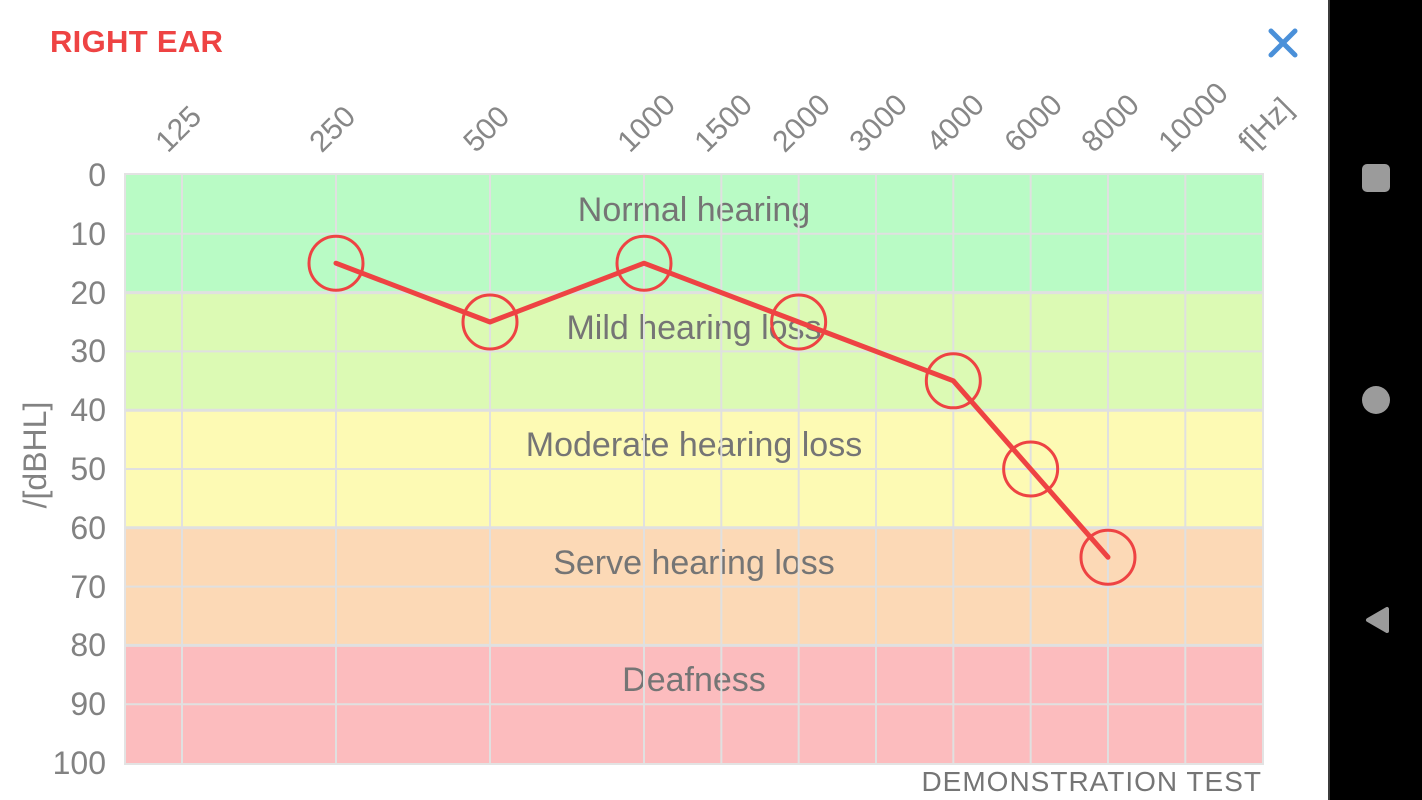 The width and height of the screenshot is (1422, 800). I want to click on severity-band-label: Normal hearing, so click(694, 210).